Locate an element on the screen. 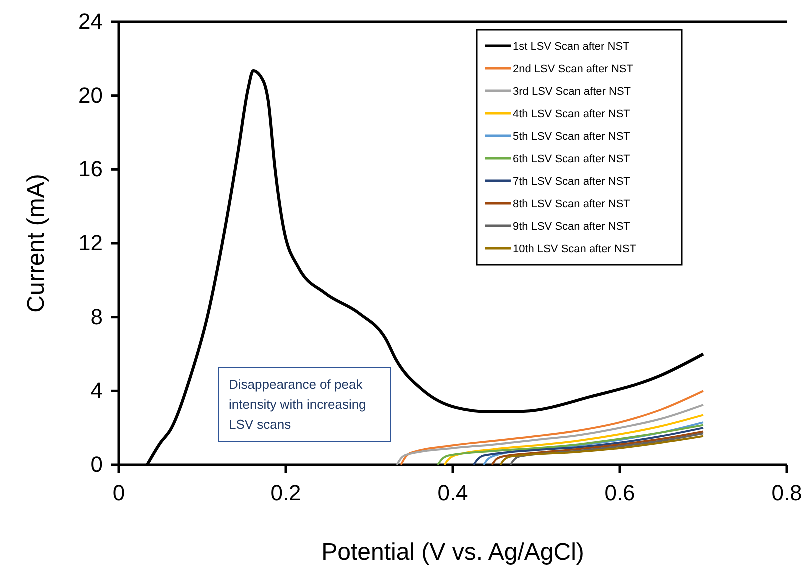 Image resolution: width=810 pixels, height=569 pixels. x-tick-label: 0.8 is located at coordinates (787, 493).